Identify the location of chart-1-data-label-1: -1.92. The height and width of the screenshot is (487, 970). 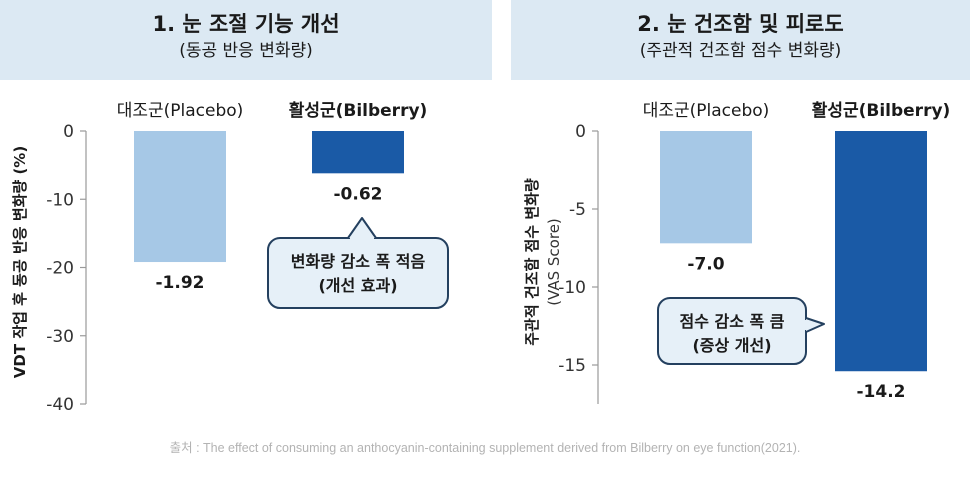
(180, 283).